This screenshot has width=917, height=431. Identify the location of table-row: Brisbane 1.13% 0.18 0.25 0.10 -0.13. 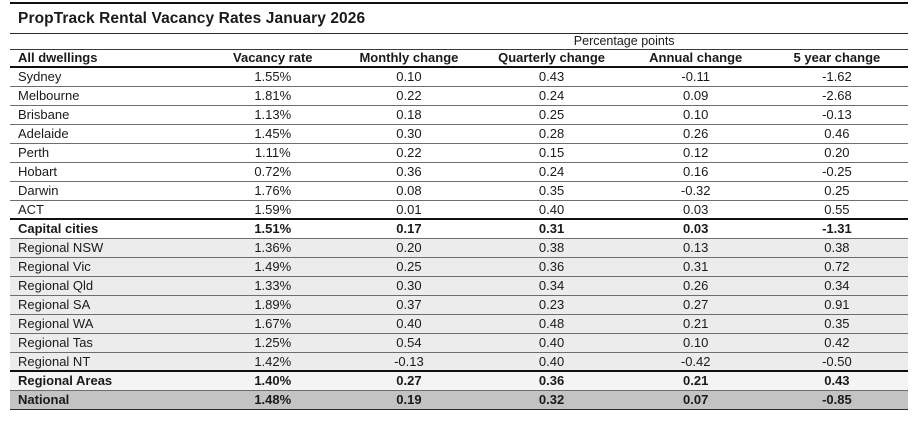
(459, 115).